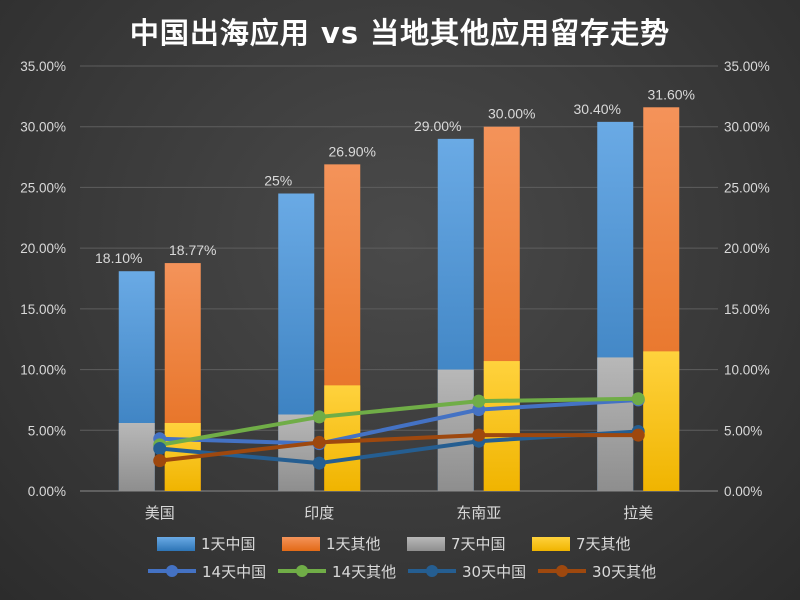 The image size is (800, 600). I want to click on legend-label: 1天中国, so click(228, 544).